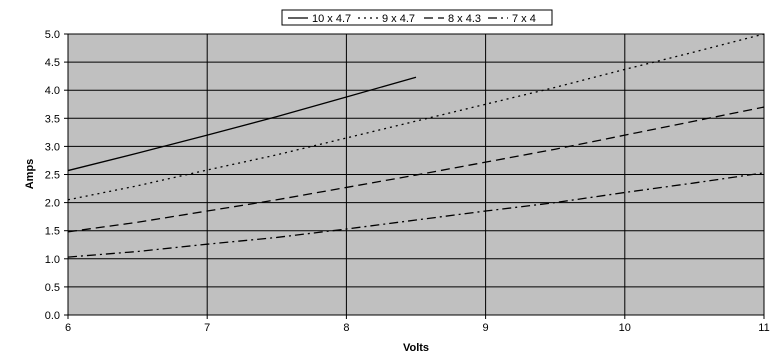 This screenshot has width=781, height=356. What do you see at coordinates (331, 19) in the screenshot?
I see `legend-label: 10 x 4.7` at bounding box center [331, 19].